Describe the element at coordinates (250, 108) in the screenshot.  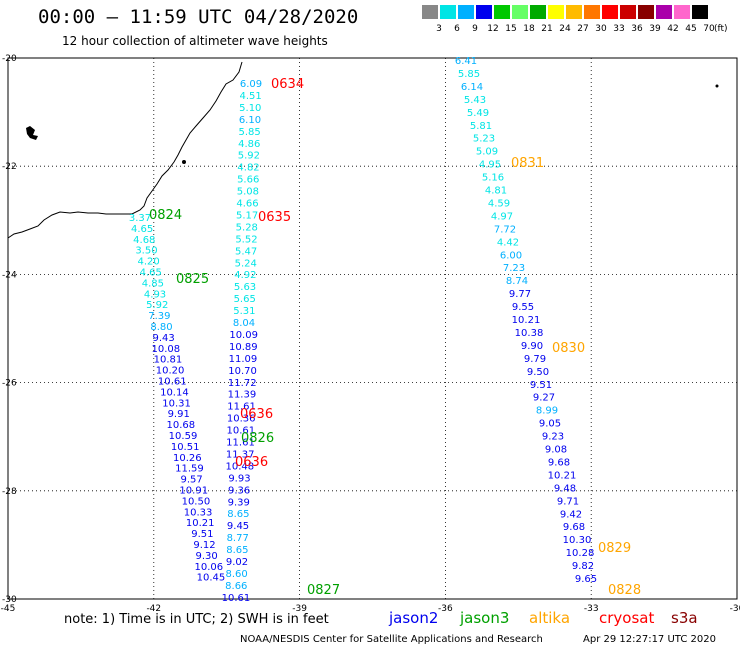
I see `wave-height-value: 5.10` at that location.